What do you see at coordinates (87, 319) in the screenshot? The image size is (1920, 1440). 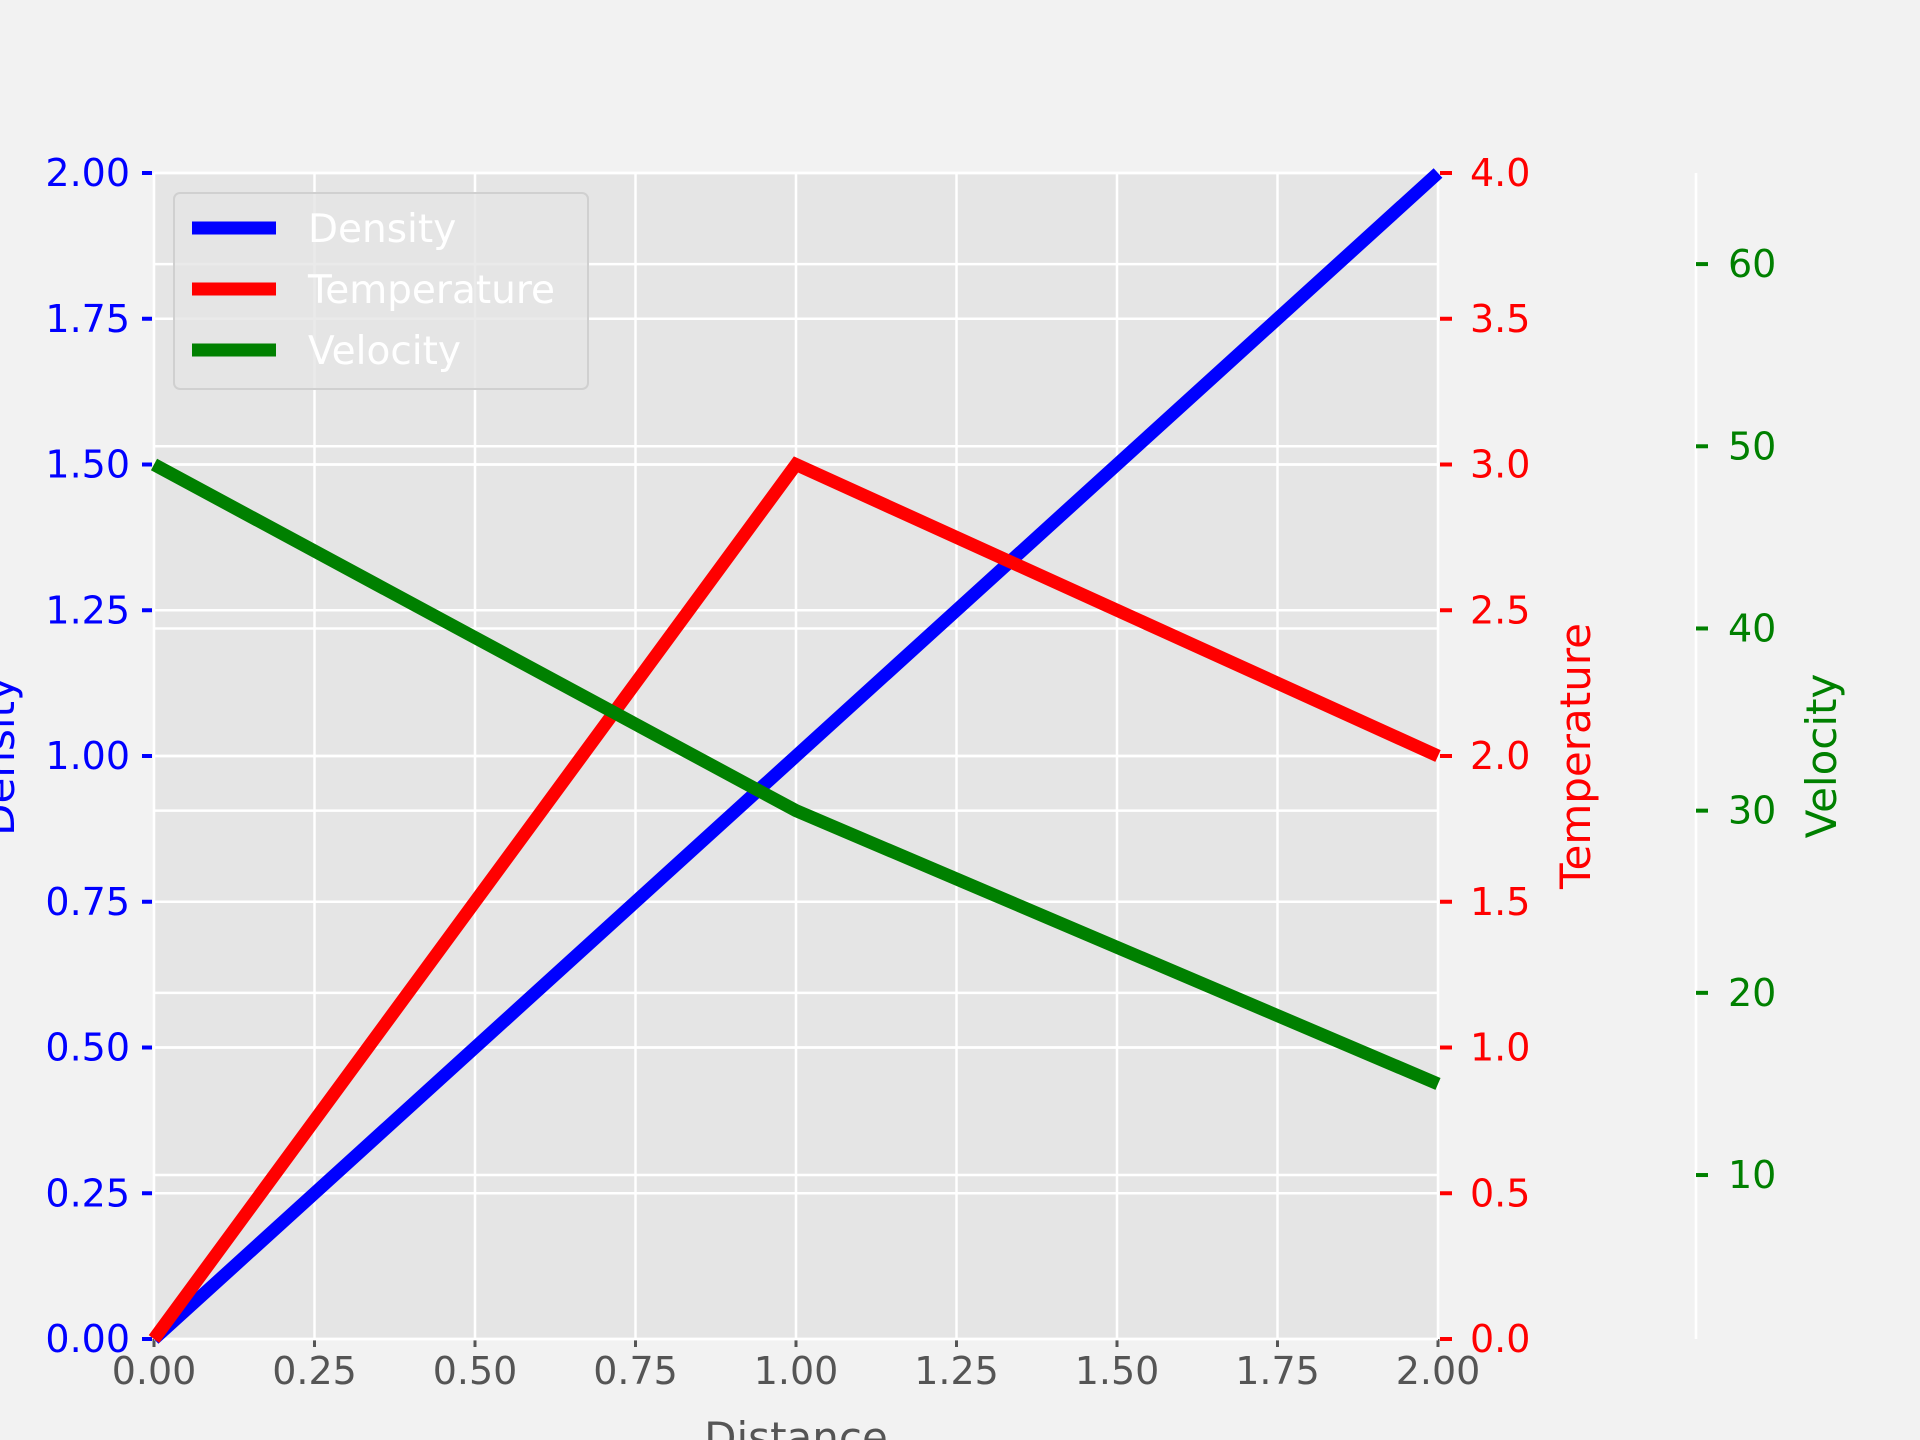 I see `density-tick-label: 1.75` at bounding box center [87, 319].